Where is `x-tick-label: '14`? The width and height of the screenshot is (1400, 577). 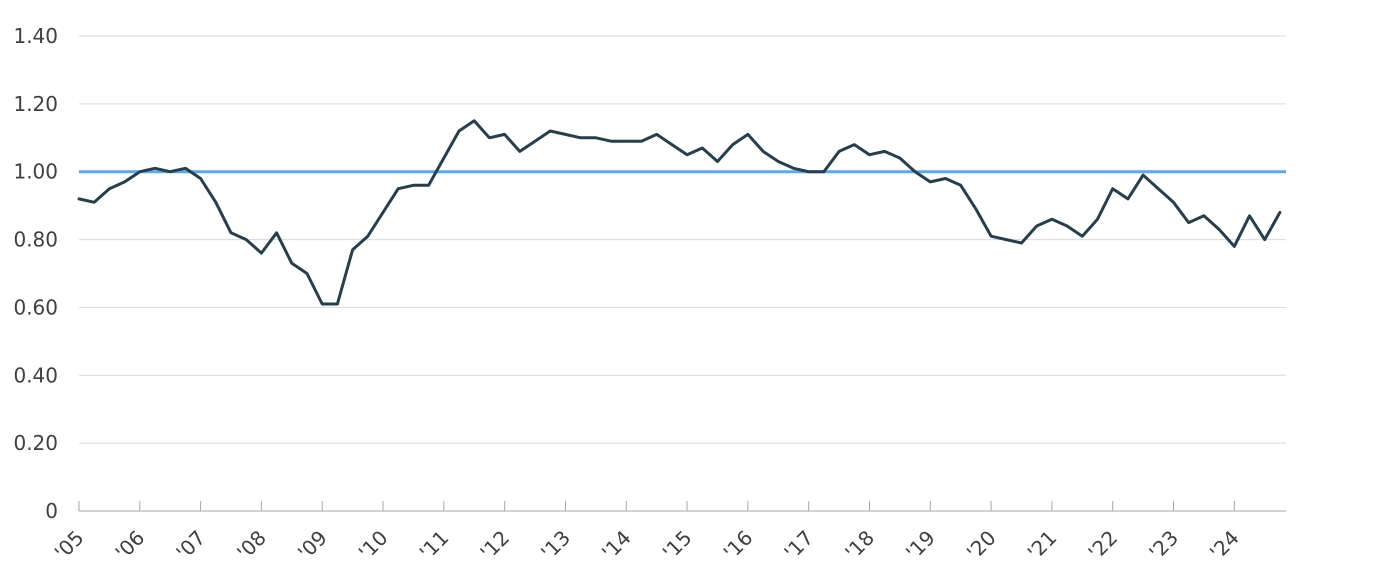
x-tick-label: '14 is located at coordinates (616, 545).